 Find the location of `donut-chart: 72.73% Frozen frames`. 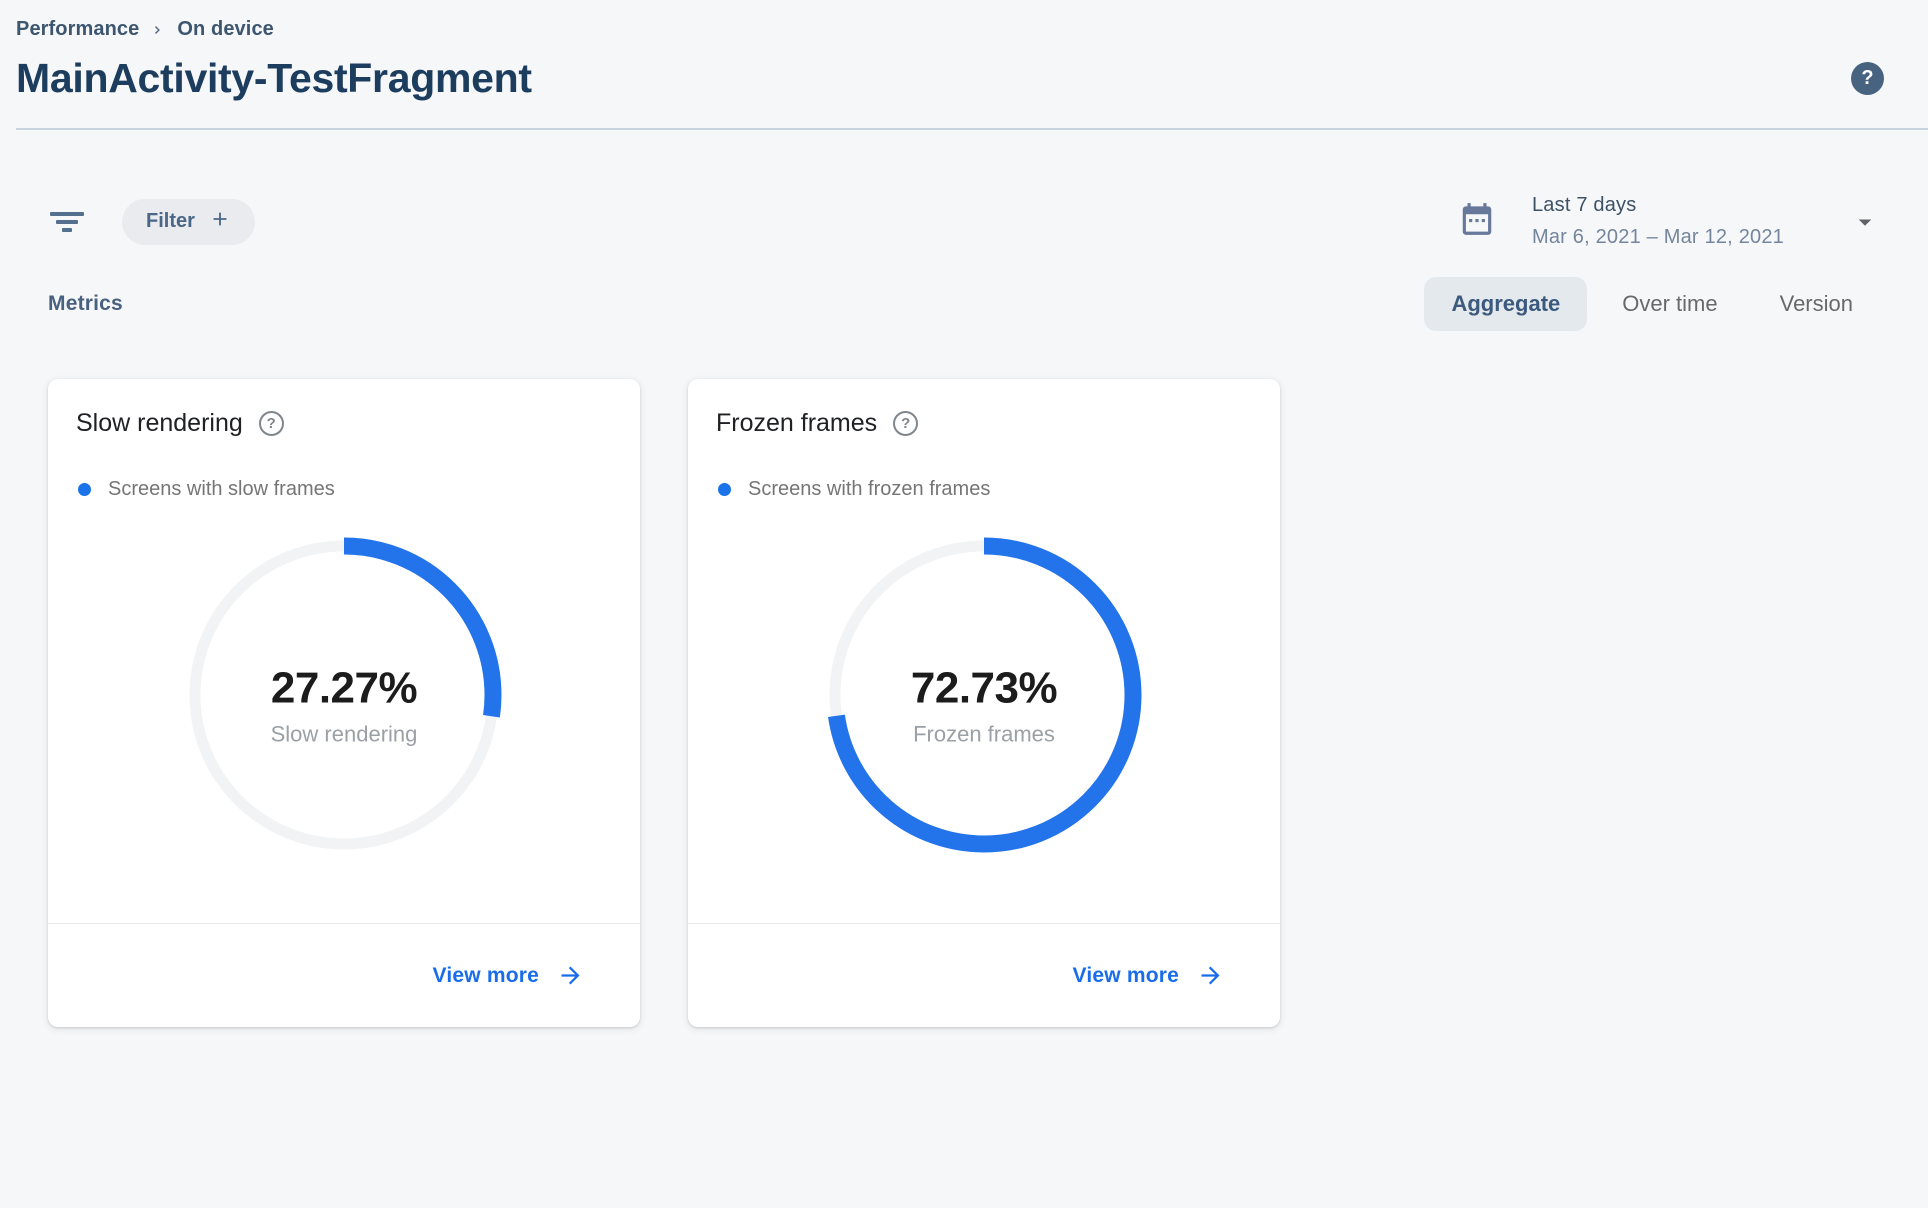

donut-chart: 72.73% Frozen frames is located at coordinates (984, 712).